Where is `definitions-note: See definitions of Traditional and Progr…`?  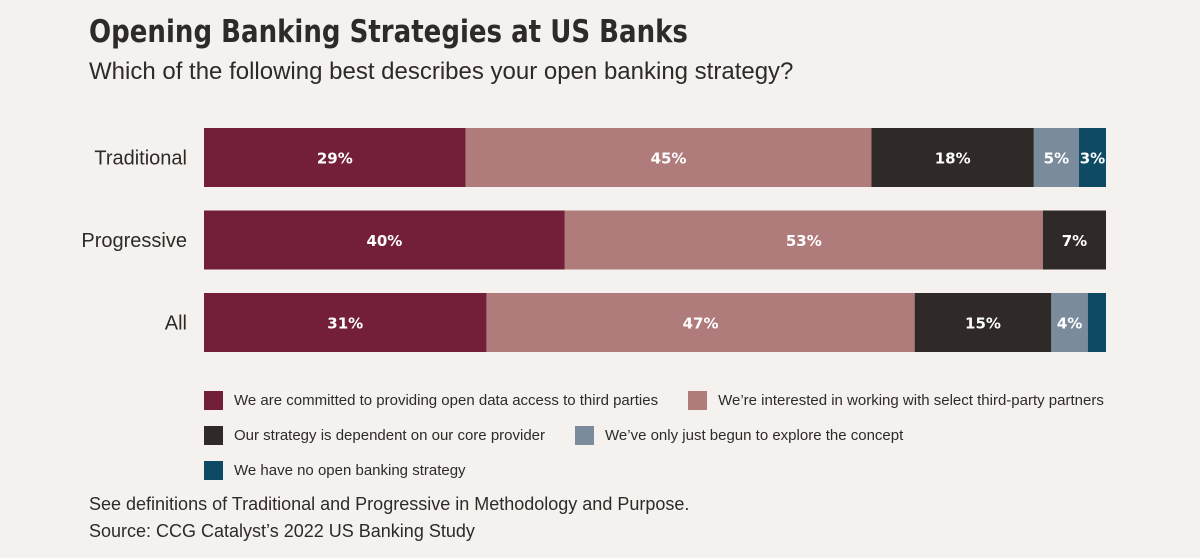
definitions-note: See definitions of Traditional and Progr… is located at coordinates (389, 504).